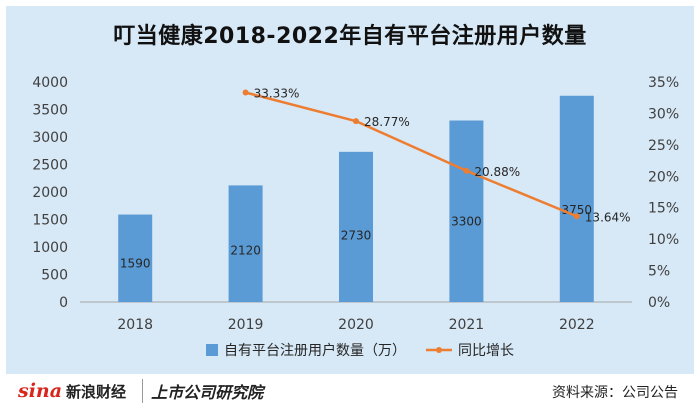  I want to click on y-right-tick-label: 25%, so click(663, 146).